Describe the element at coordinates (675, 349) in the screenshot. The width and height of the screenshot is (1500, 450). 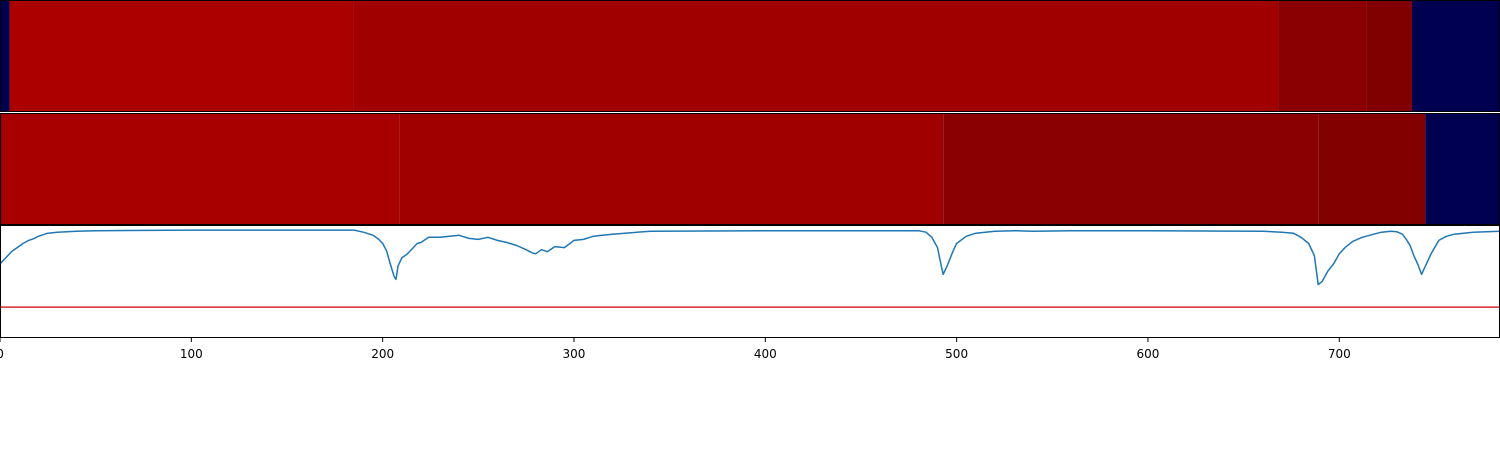
I see `x-axis: 0 100 200 300 400 500 600 700` at that location.